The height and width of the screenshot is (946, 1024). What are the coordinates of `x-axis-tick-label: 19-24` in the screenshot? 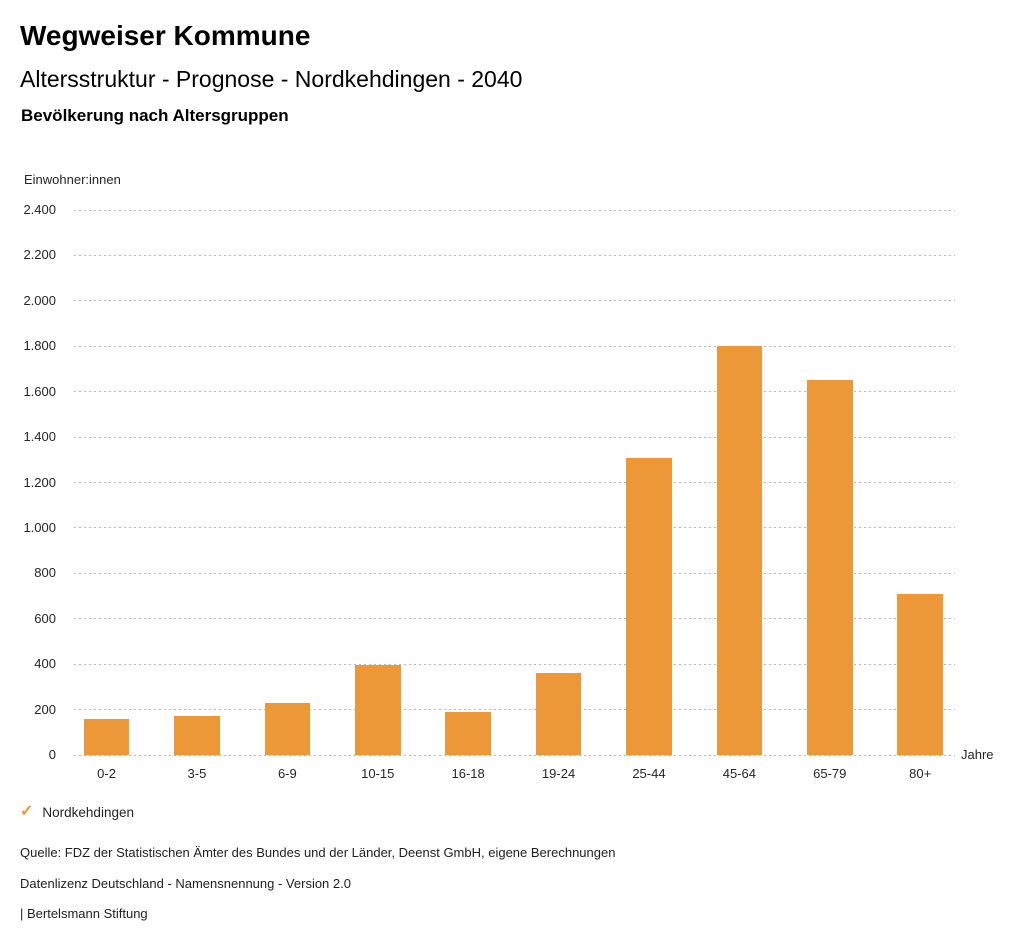 It's located at (558, 773).